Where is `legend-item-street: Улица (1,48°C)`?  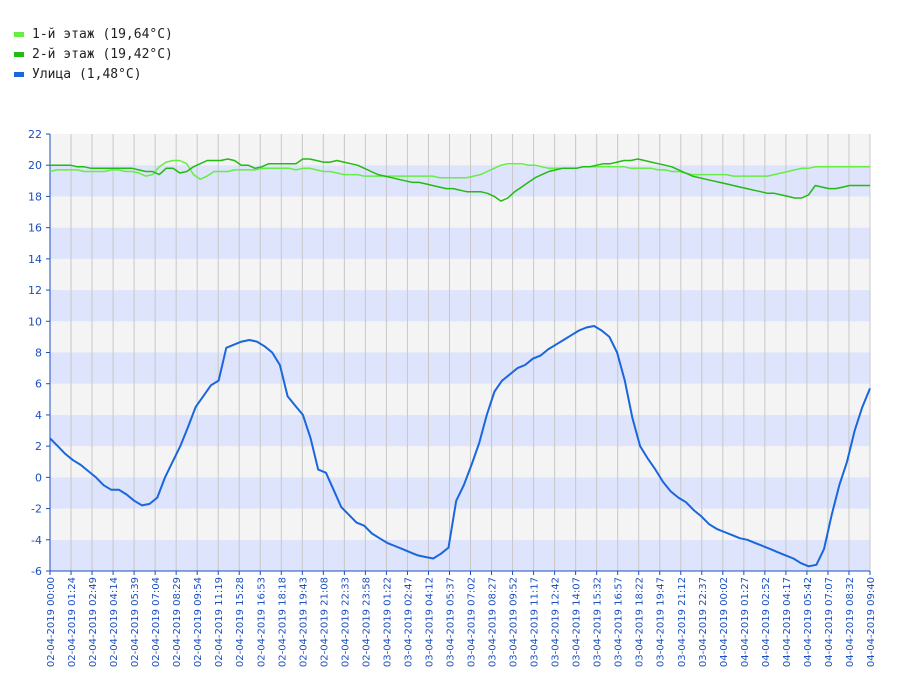
legend-item-street: Улица (1,48°C) is located at coordinates (93, 74).